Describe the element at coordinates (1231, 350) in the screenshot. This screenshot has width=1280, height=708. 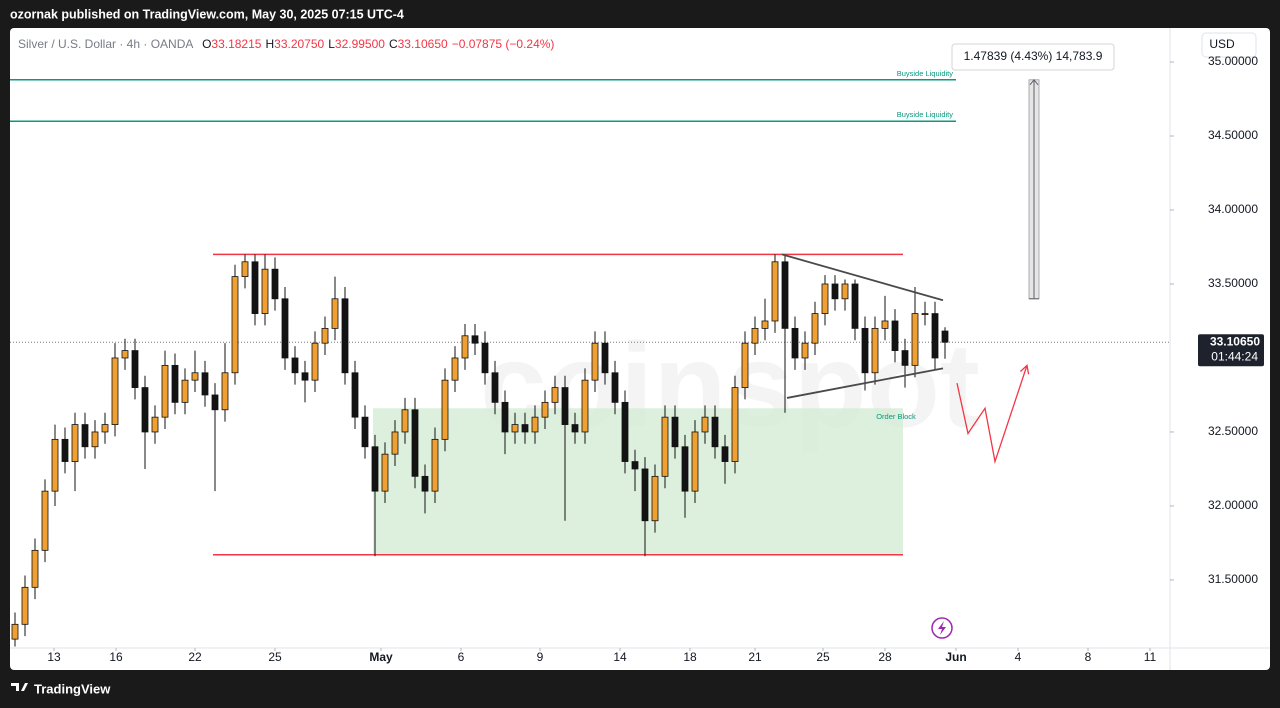
I see `last-price-box` at that location.